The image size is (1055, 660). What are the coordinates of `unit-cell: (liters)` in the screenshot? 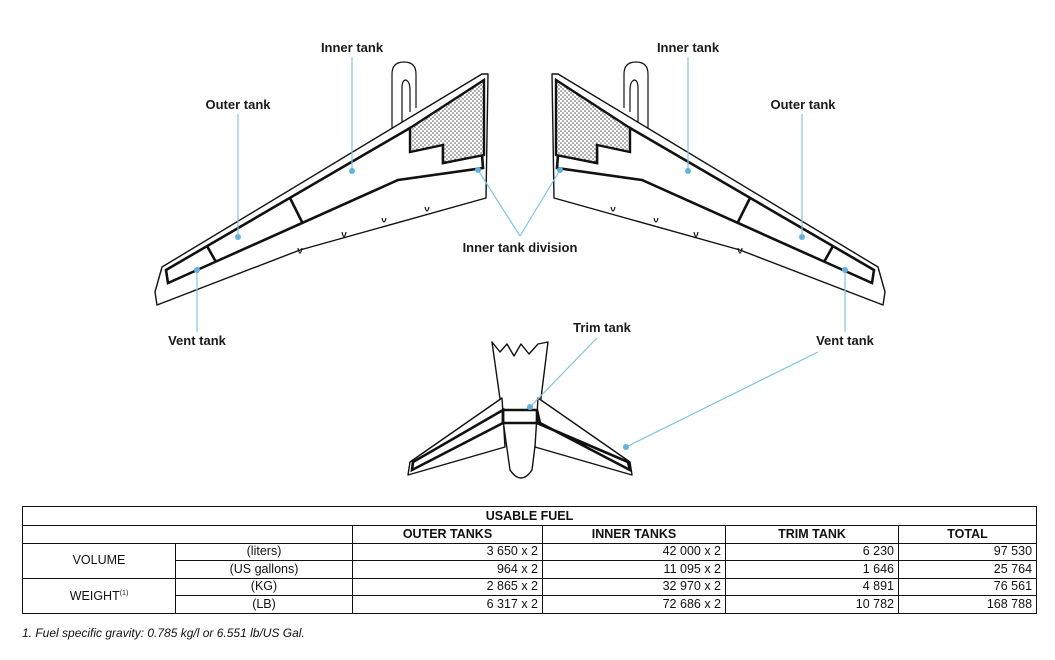 It's located at (264, 551).